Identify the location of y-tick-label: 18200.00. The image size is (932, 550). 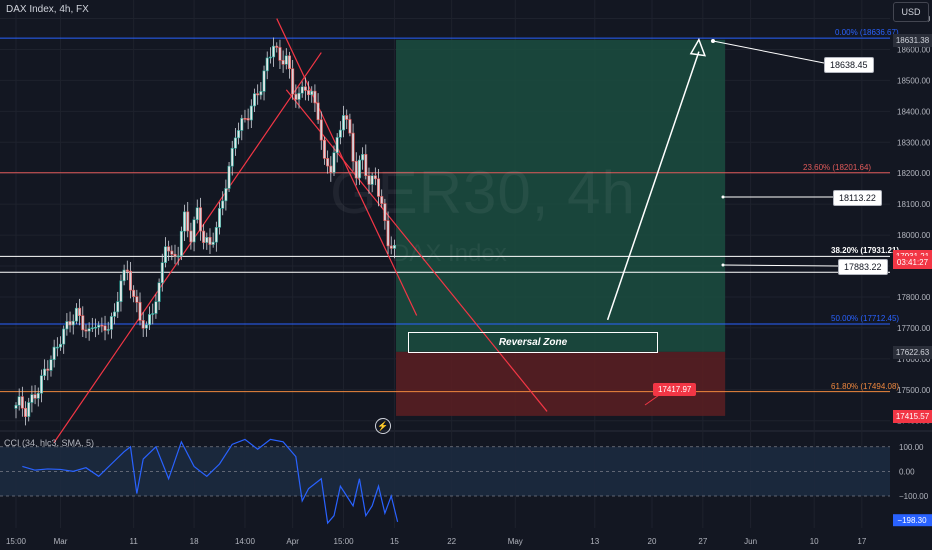
(914, 173).